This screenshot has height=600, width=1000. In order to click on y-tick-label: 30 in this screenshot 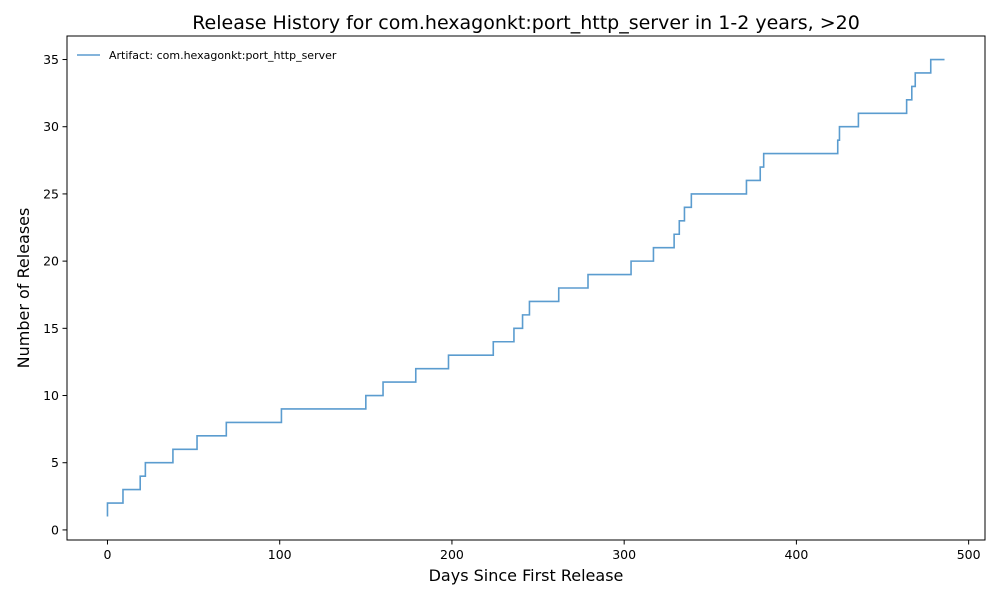, I will do `click(51, 126)`.